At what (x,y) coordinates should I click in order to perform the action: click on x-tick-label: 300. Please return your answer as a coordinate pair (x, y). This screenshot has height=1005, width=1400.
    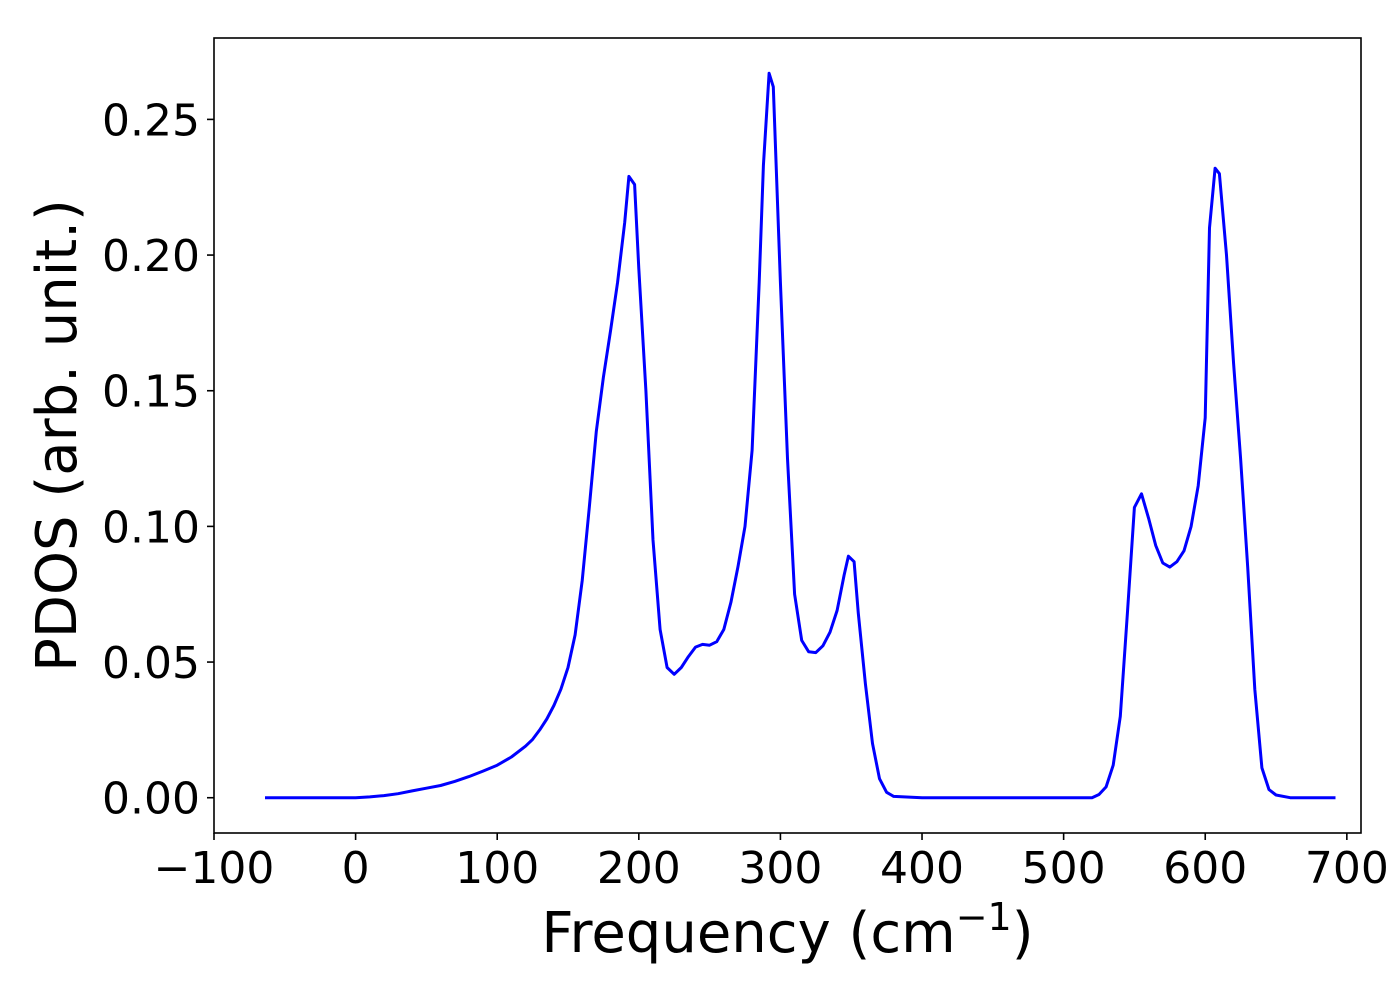
    Looking at the image, I should click on (780, 868).